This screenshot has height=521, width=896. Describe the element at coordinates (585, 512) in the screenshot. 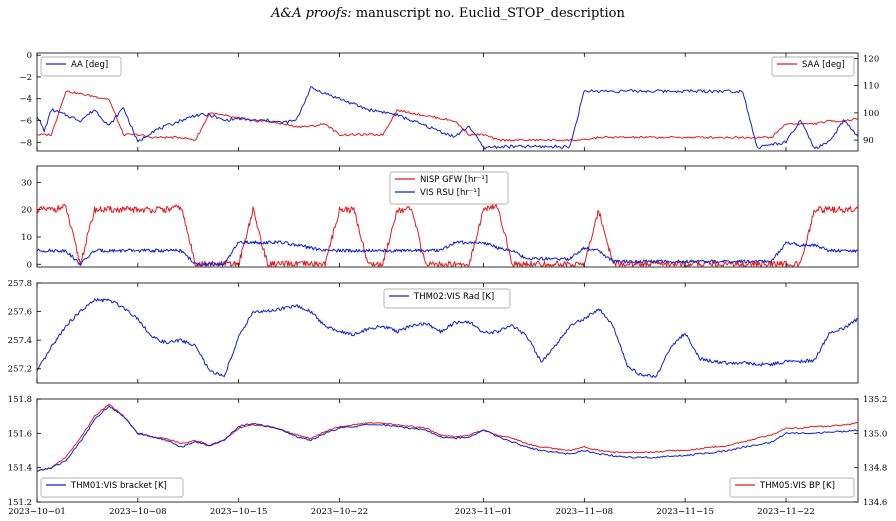

I see `x-tick-label: 2023−11−08` at that location.